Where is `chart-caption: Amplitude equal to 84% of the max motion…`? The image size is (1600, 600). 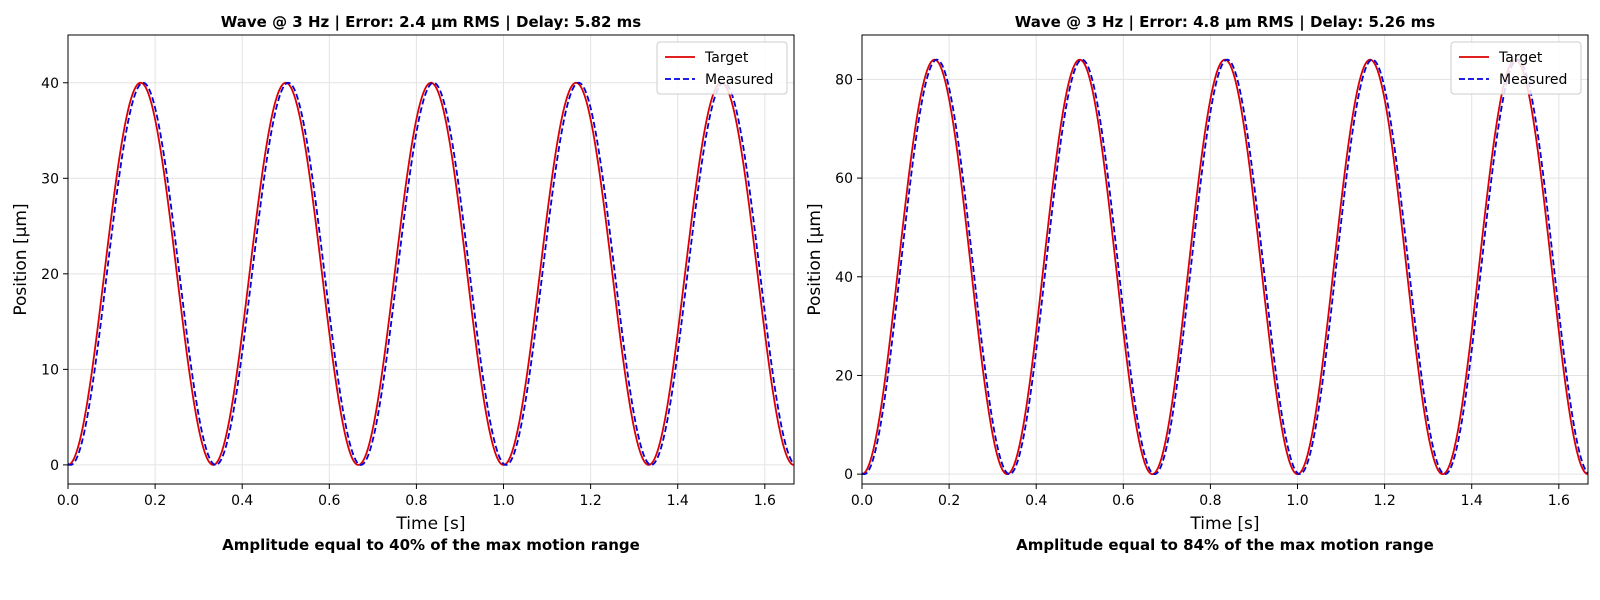
chart-caption: Amplitude equal to 84% of the max motion… is located at coordinates (1225, 545).